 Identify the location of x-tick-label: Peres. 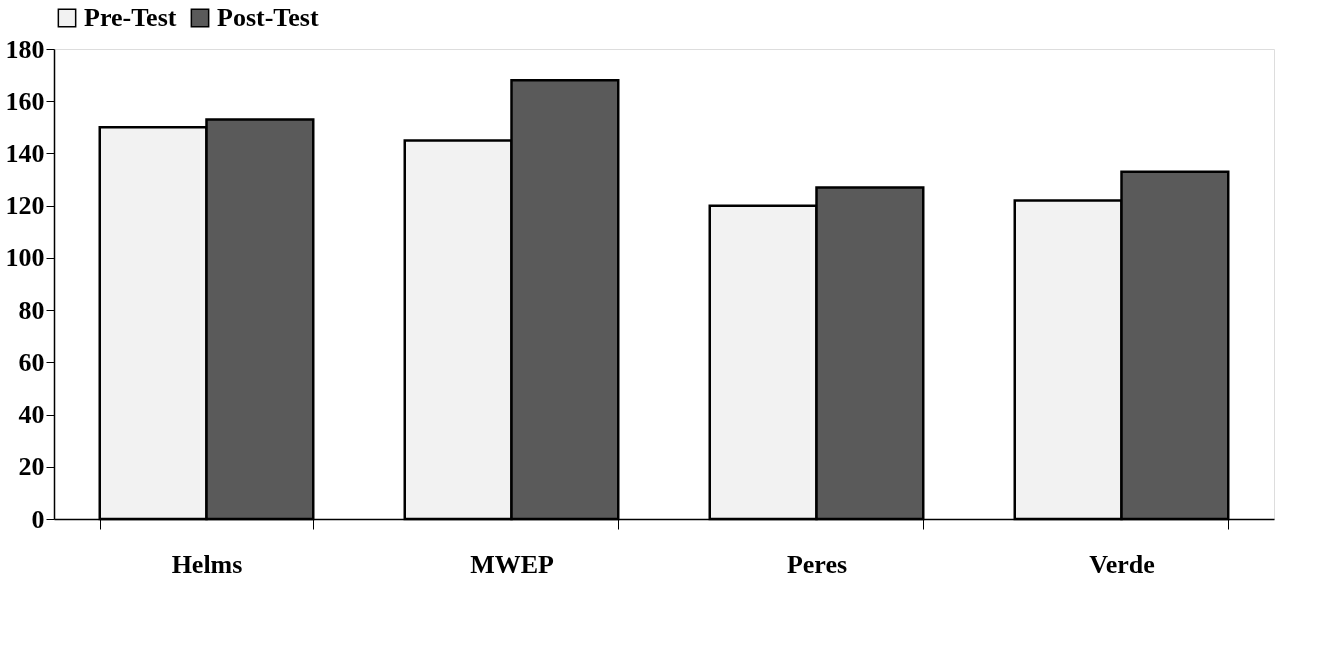
(817, 564).